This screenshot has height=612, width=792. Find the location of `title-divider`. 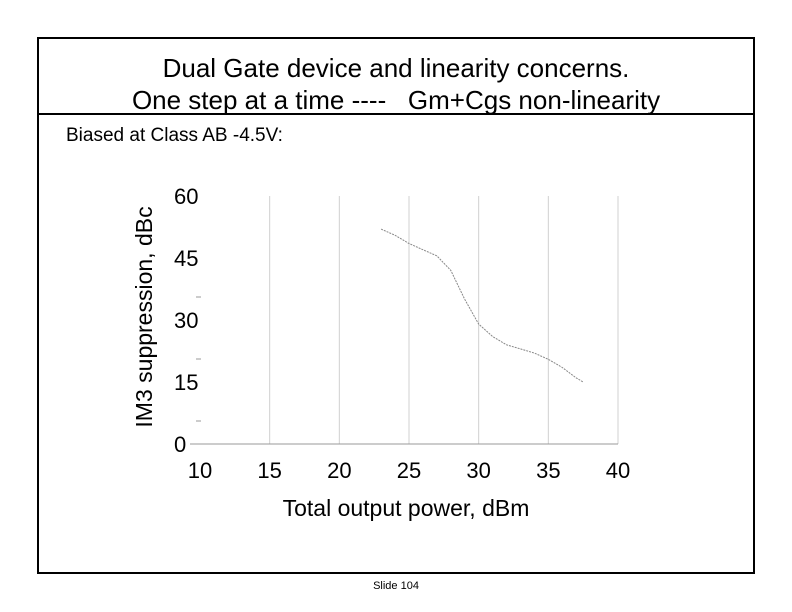

title-divider is located at coordinates (396, 114).